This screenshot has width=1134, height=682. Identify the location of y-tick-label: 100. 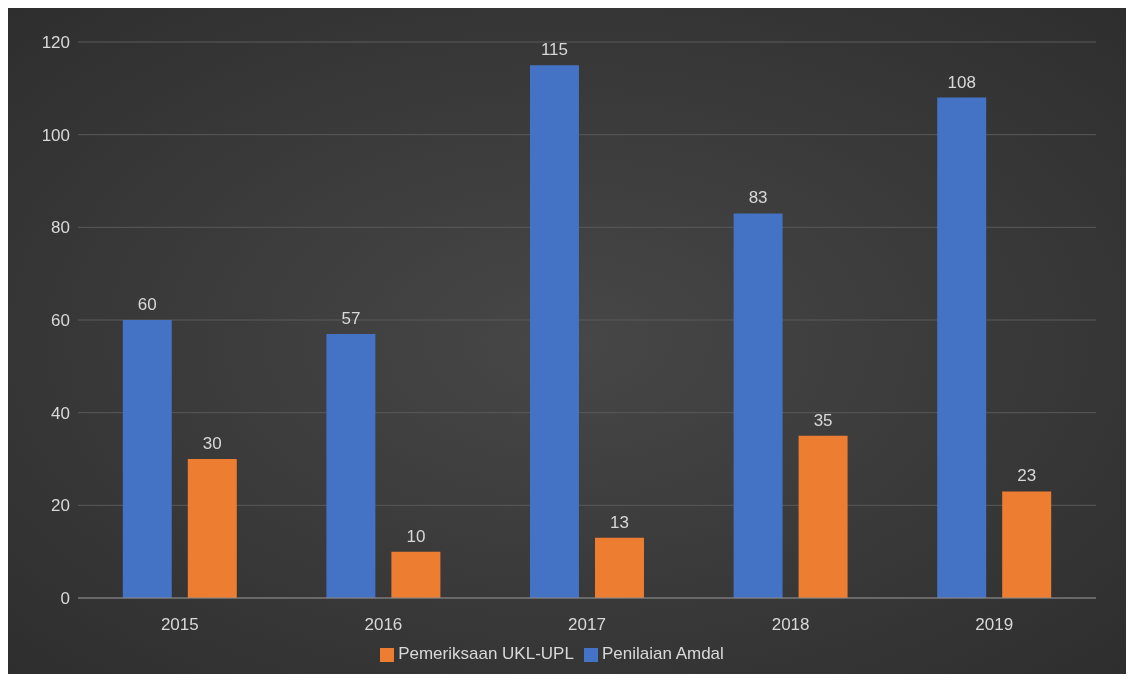
(55, 135).